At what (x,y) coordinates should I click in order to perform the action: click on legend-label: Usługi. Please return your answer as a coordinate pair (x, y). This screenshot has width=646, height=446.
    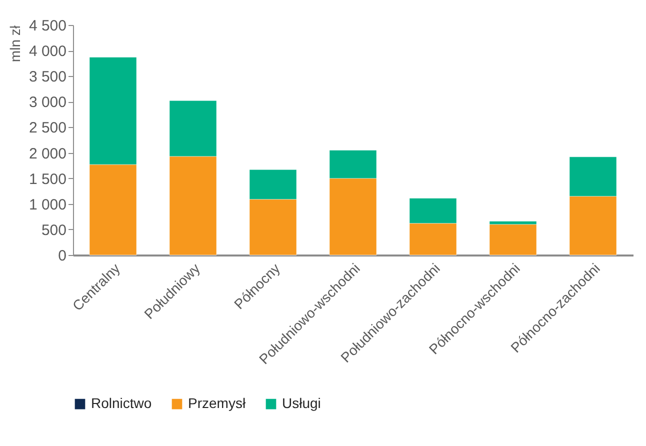
    Looking at the image, I should click on (301, 403).